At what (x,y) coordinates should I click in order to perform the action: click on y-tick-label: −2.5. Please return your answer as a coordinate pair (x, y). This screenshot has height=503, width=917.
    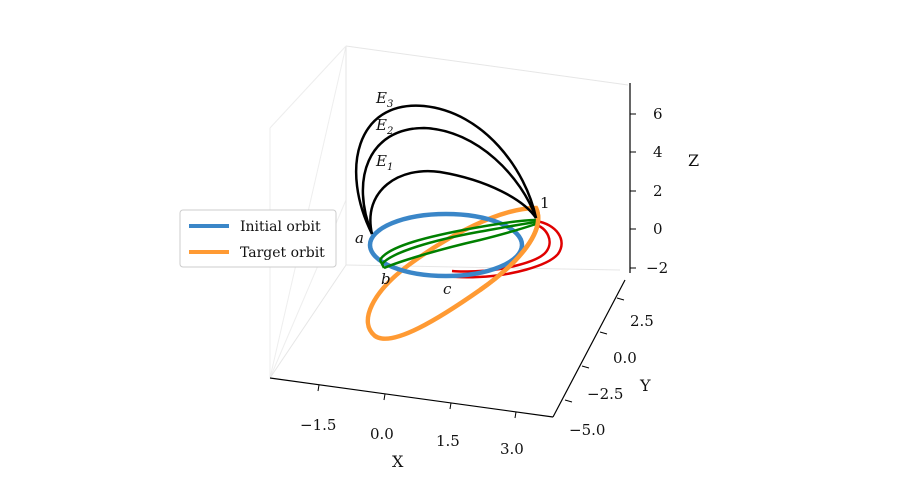
    Looking at the image, I should click on (605, 394).